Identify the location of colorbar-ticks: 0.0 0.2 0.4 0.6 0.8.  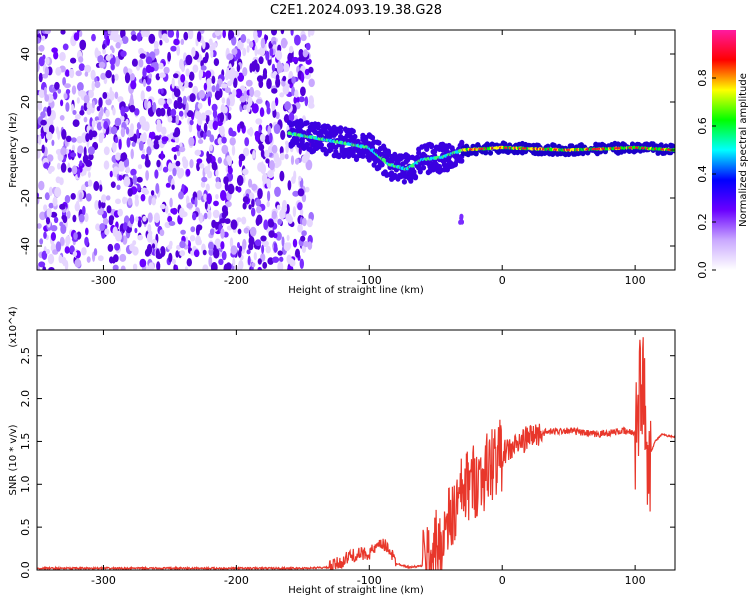
(706, 174).